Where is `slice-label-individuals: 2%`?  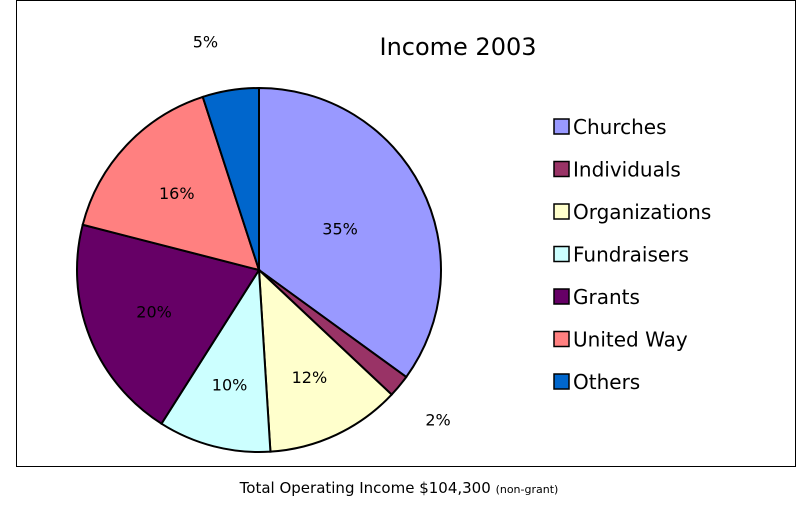 slice-label-individuals: 2% is located at coordinates (437, 420).